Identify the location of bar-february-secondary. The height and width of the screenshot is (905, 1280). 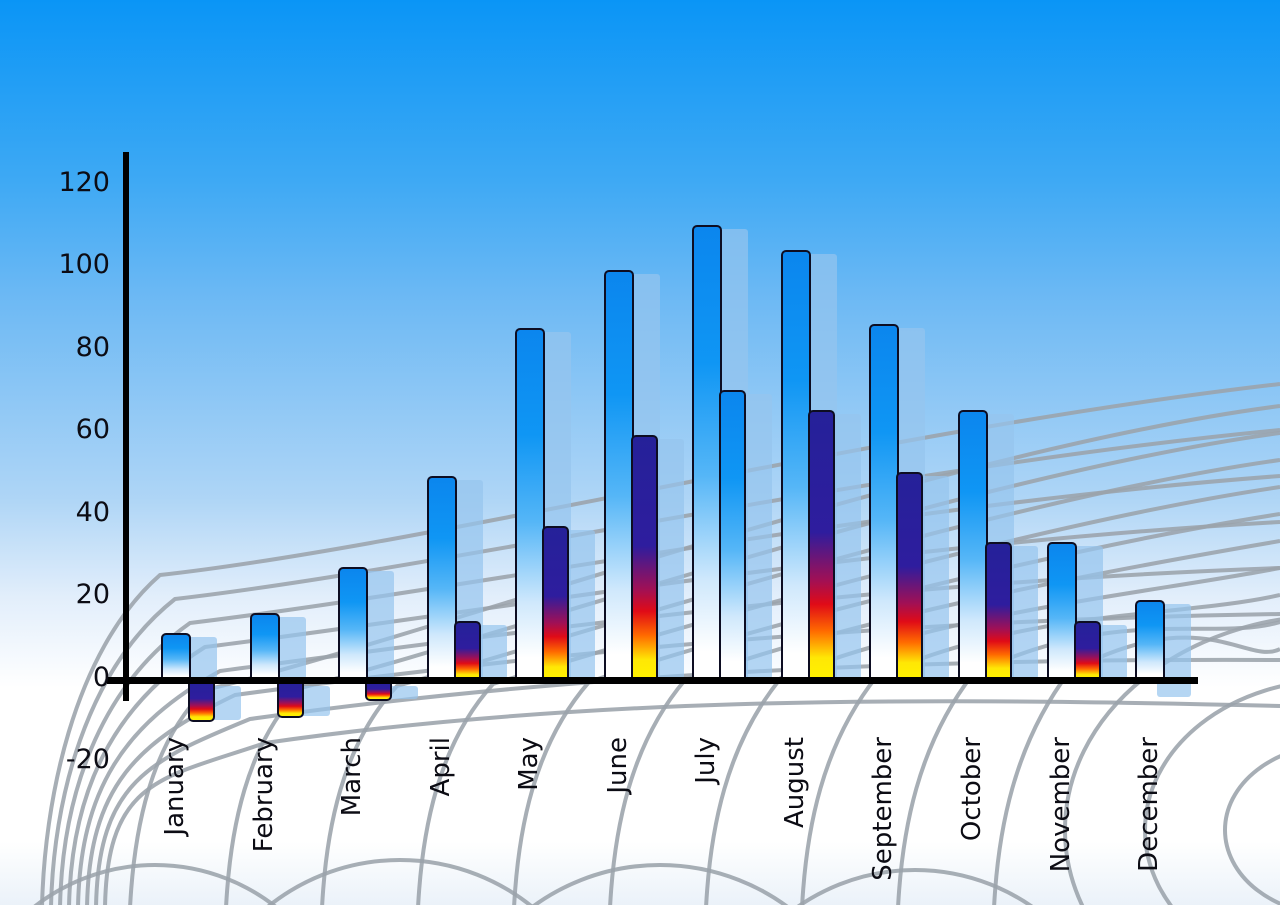
(290, 699).